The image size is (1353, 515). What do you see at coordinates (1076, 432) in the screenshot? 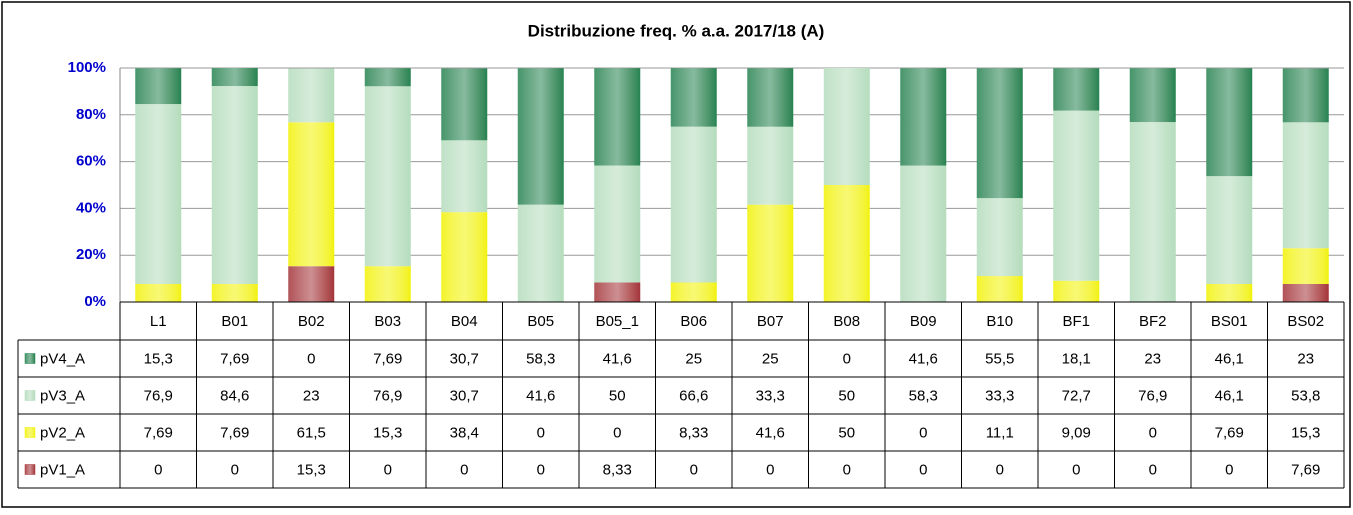
I see `table-value: 9,09` at bounding box center [1076, 432].